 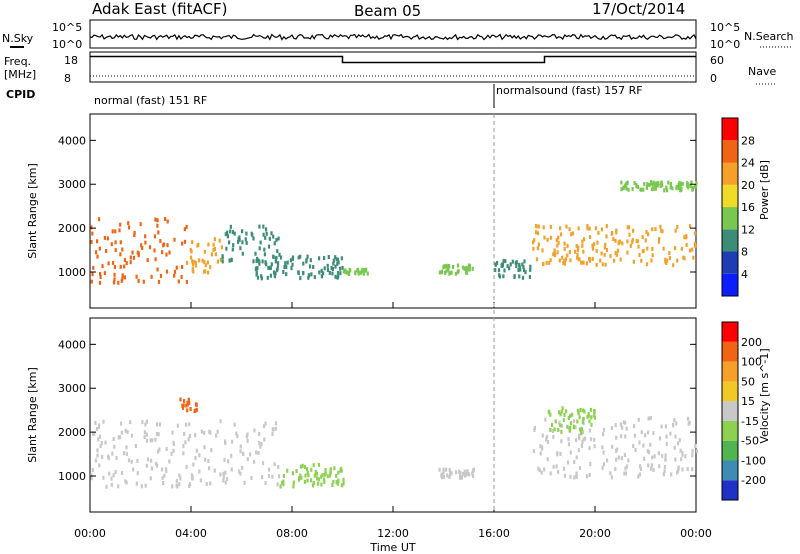 I want to click on x-tick-label: 16:00, so click(x=494, y=533).